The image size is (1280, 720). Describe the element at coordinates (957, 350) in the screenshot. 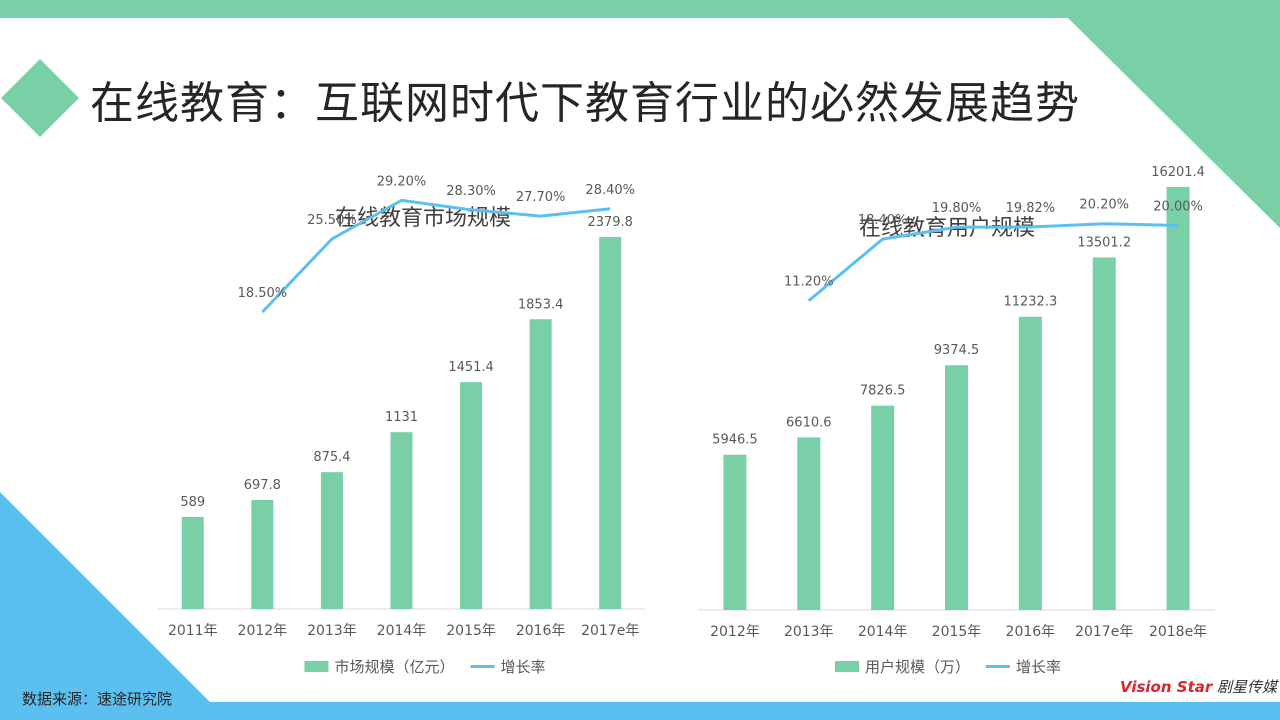

I see `bar-value-label-3: 9374.5` at that location.